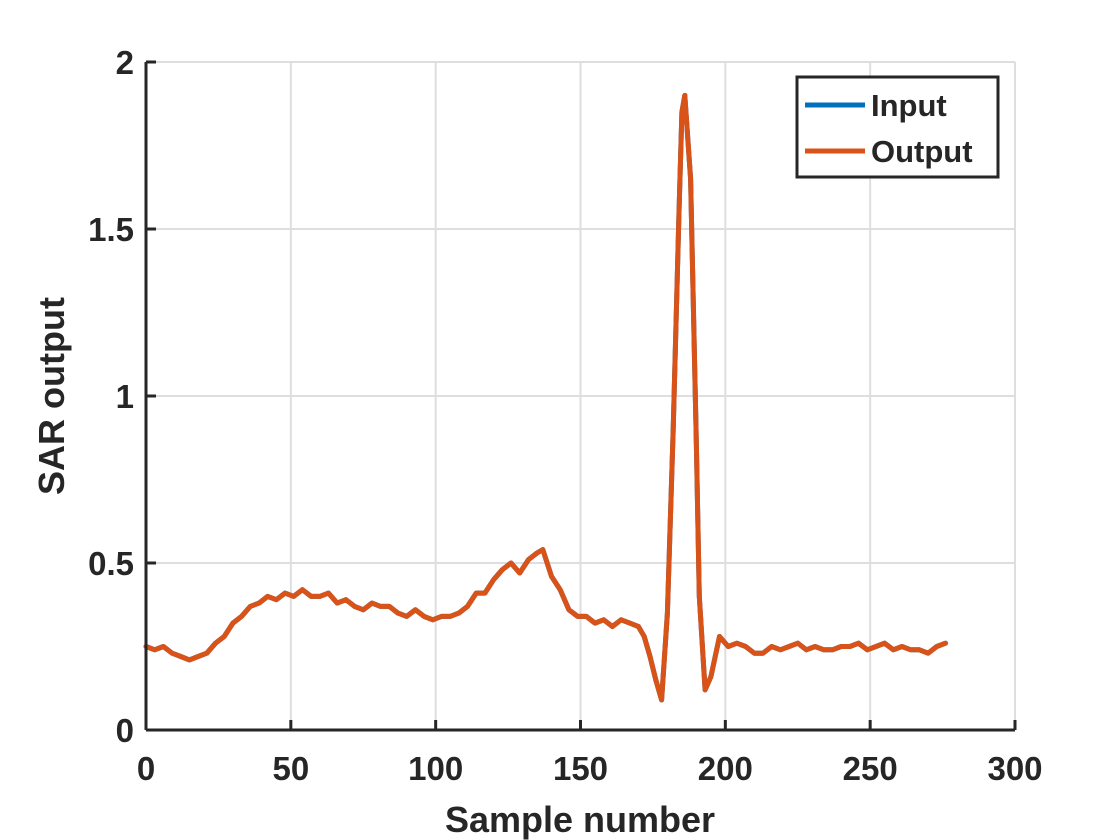 This screenshot has width=1120, height=840. Describe the element at coordinates (580, 768) in the screenshot. I see `x-tick-label: 150` at that location.